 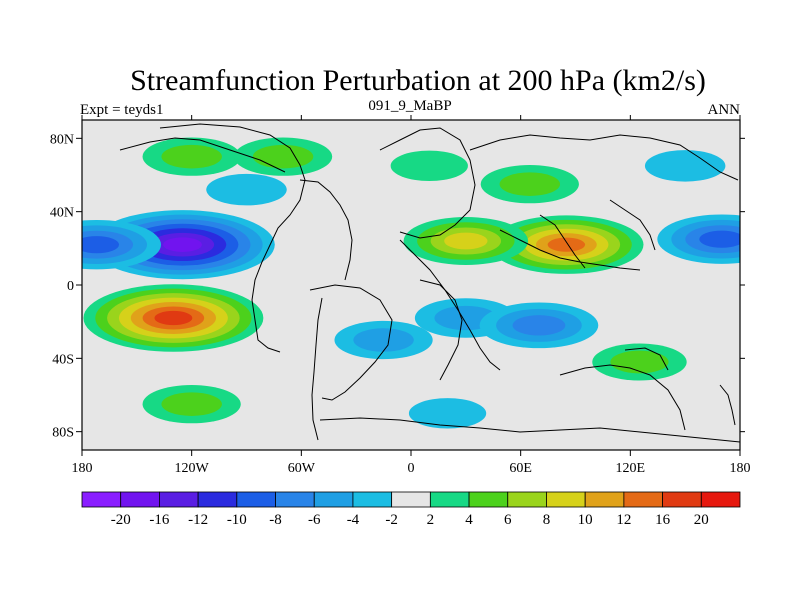 What do you see at coordinates (623, 520) in the screenshot?
I see `colorbar-label: 12` at bounding box center [623, 520].